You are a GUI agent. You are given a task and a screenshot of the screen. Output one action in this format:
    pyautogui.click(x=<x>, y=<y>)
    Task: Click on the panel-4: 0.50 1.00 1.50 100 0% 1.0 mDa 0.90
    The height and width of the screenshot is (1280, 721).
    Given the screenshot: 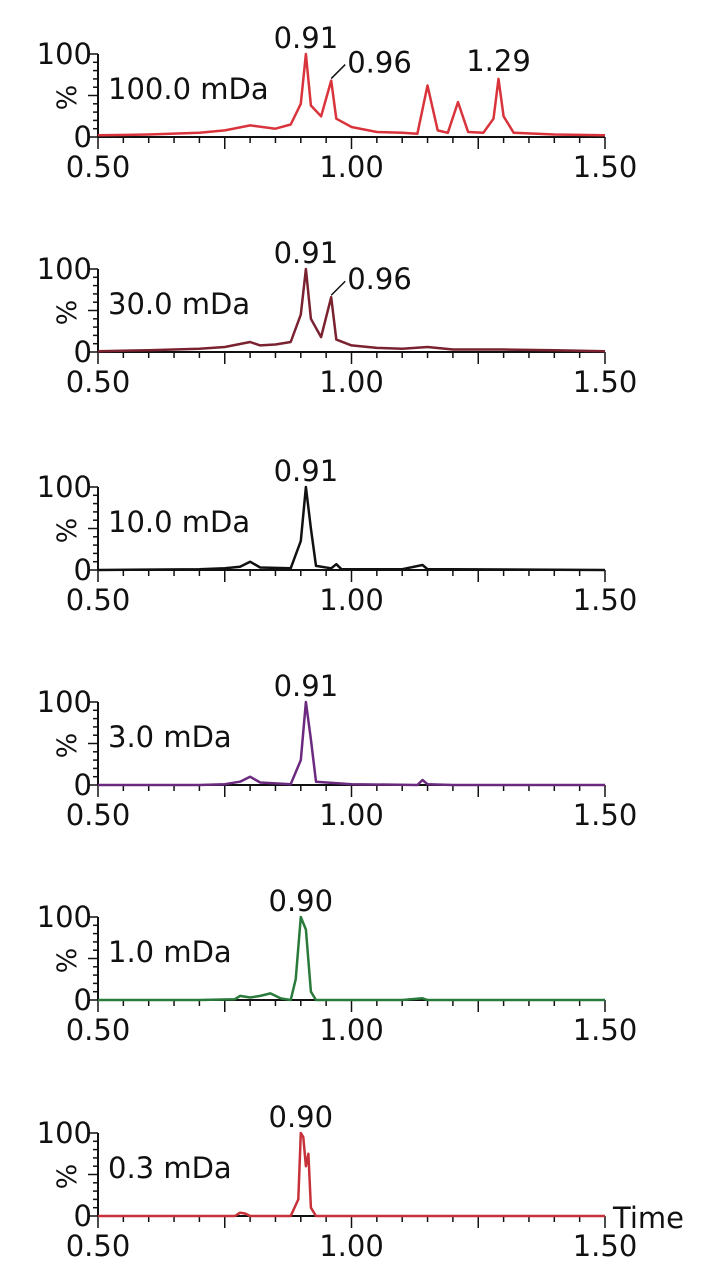 What is the action you would take?
    pyautogui.click(x=337, y=965)
    